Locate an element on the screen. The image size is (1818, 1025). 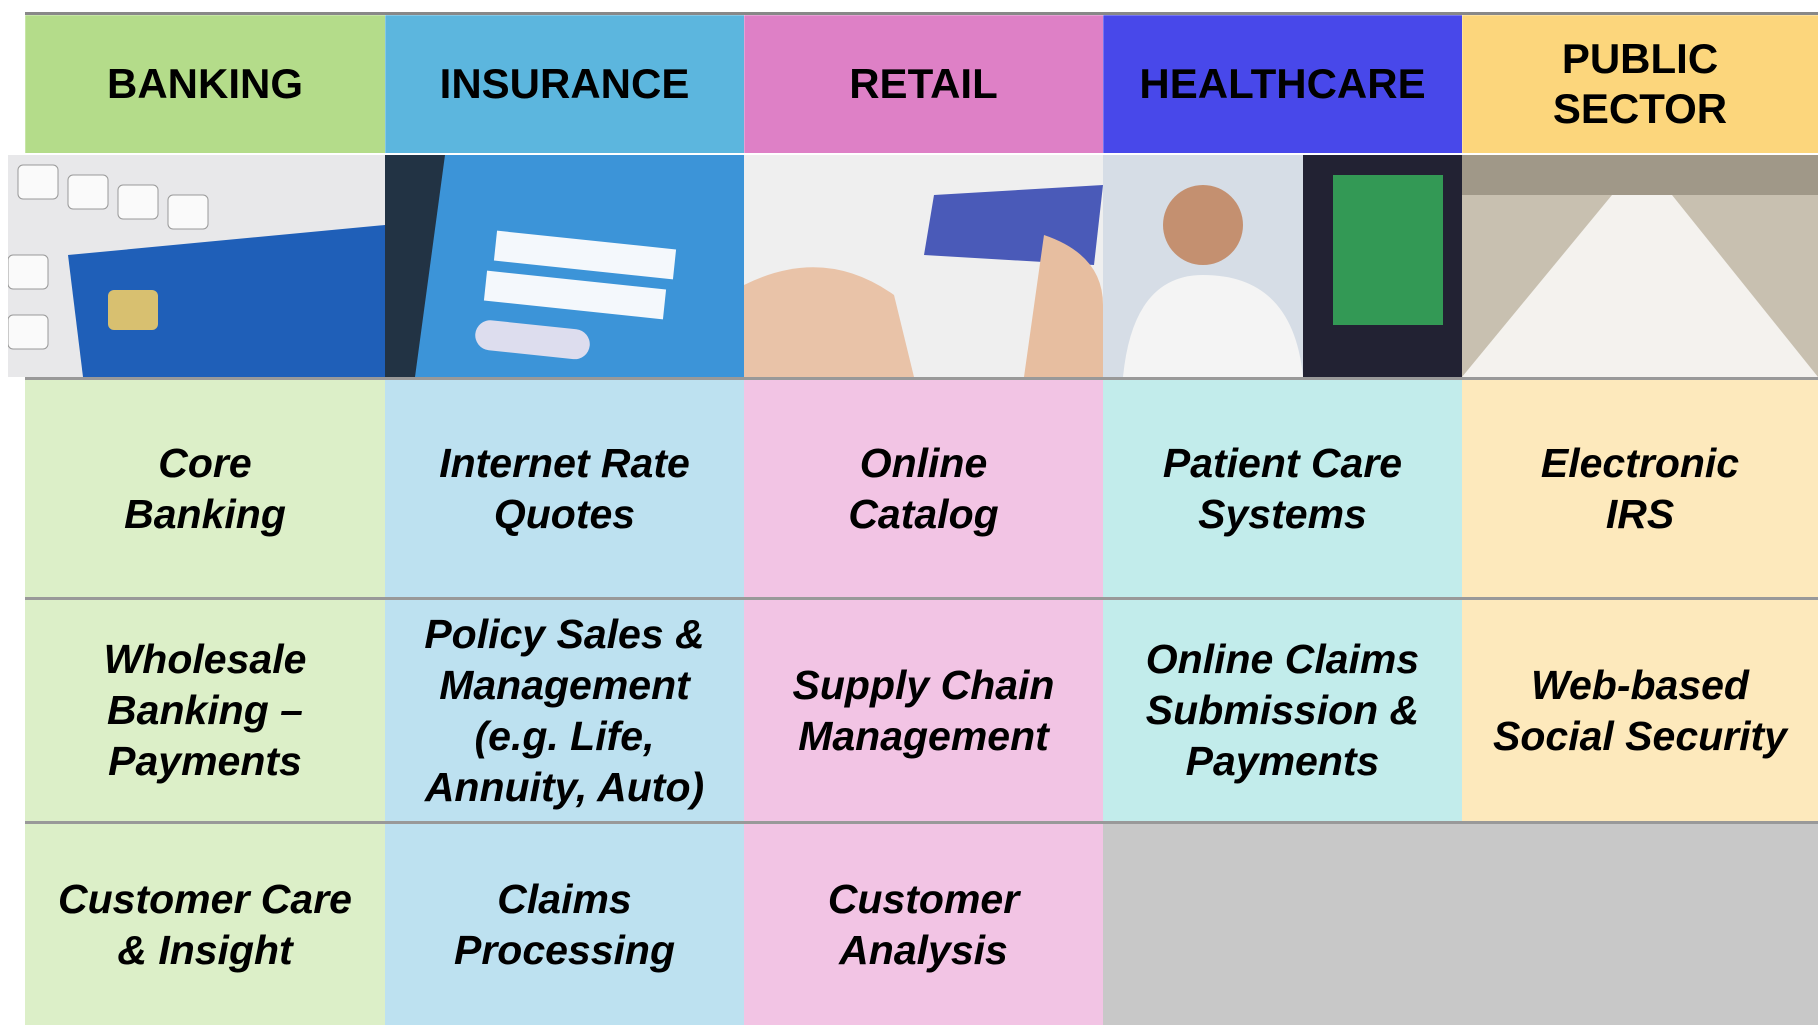
column-header: INSURANCE is located at coordinates (564, 82).